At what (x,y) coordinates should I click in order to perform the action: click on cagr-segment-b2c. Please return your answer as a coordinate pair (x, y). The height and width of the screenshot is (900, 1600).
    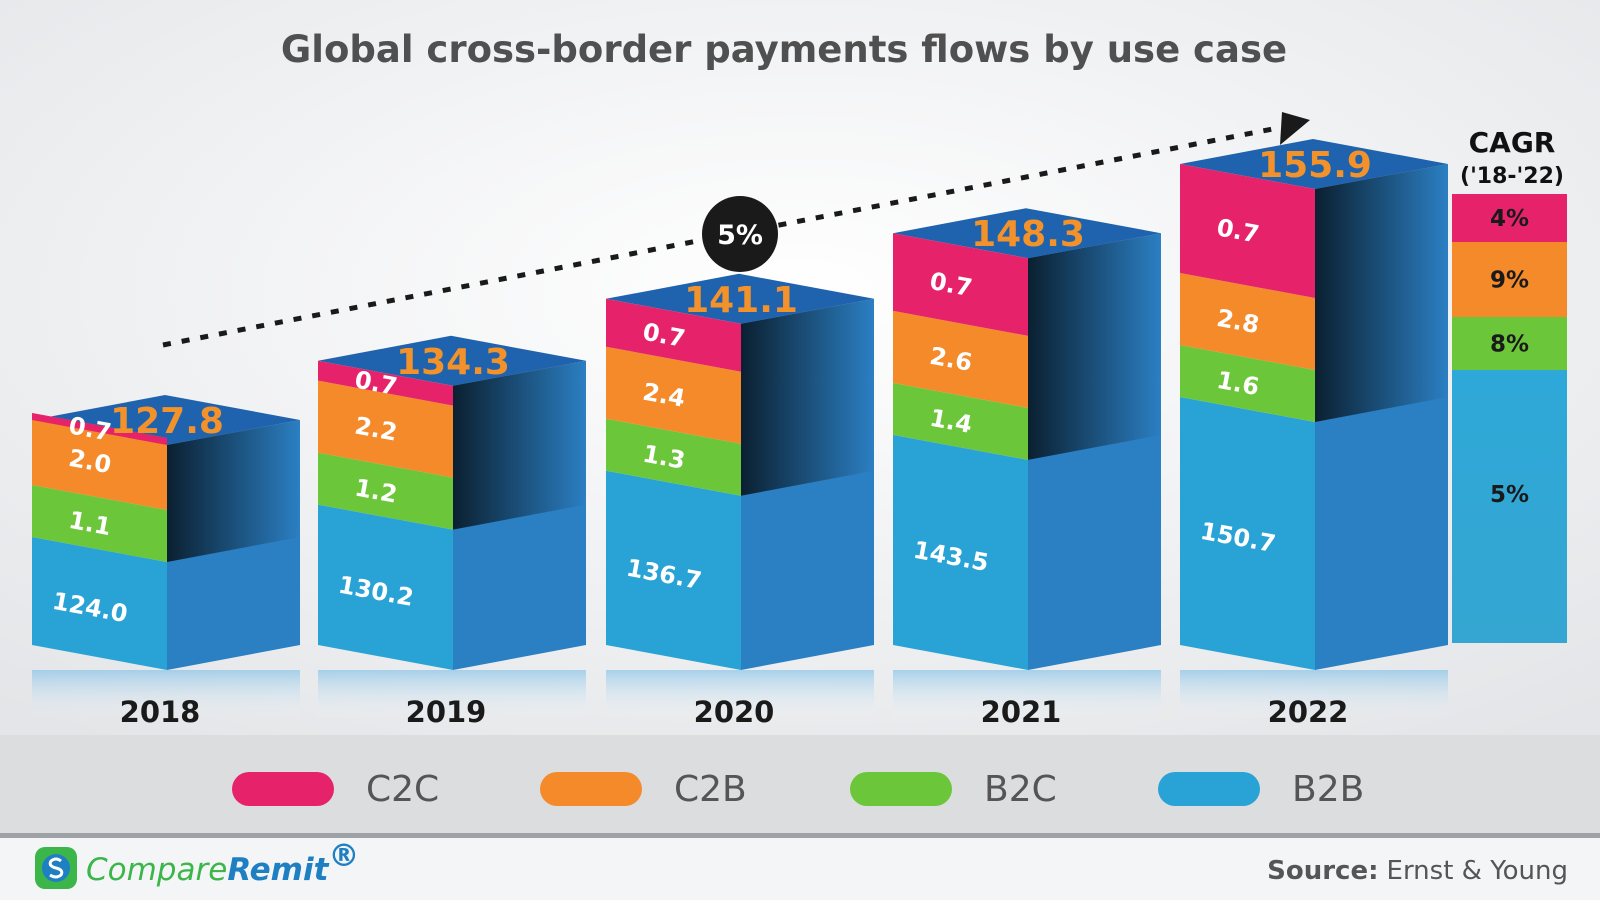
    Looking at the image, I should click on (1509, 343).